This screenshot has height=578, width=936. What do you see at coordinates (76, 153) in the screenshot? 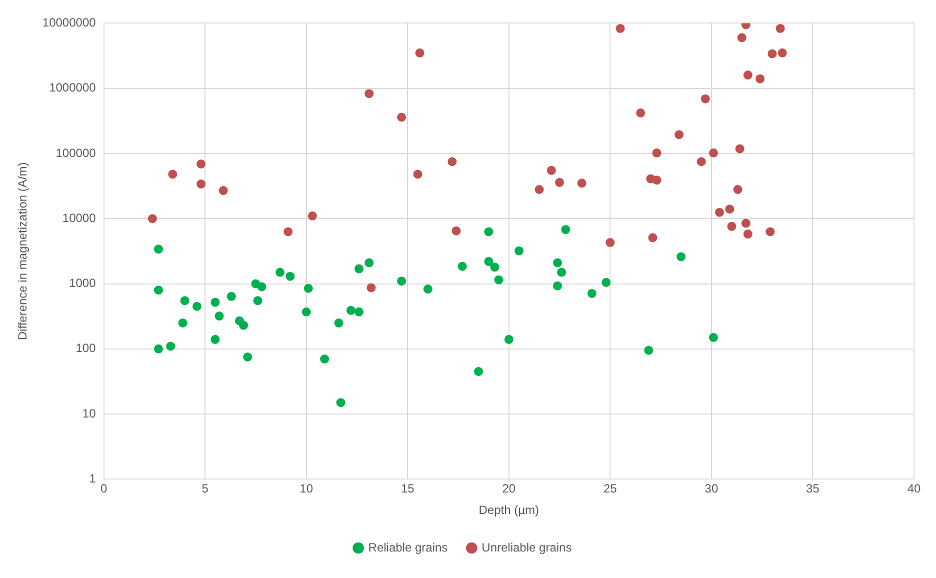
I see `y-tick-label: 100000` at bounding box center [76, 153].